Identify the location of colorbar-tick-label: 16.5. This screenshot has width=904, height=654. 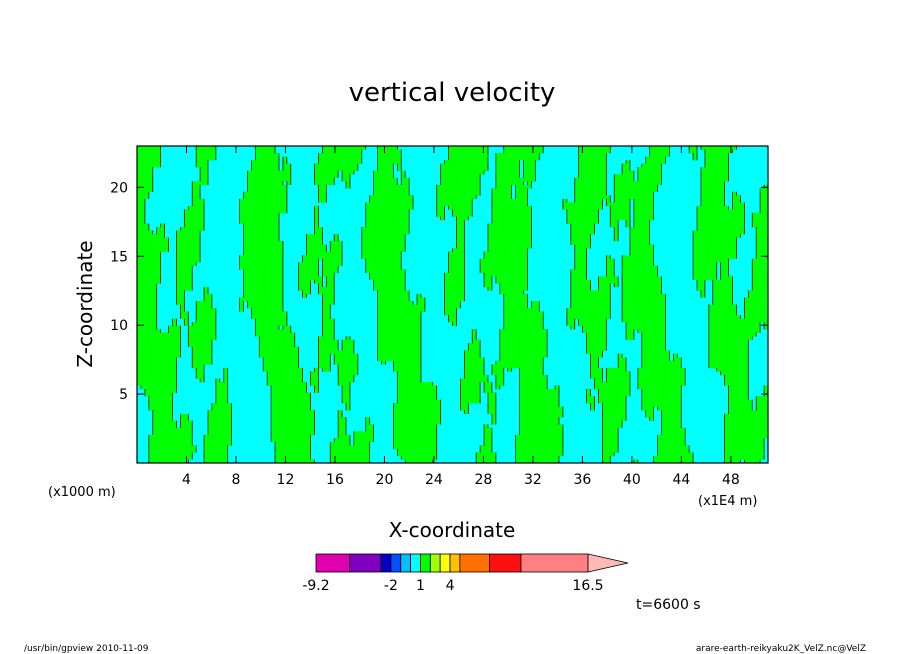
(587, 586).